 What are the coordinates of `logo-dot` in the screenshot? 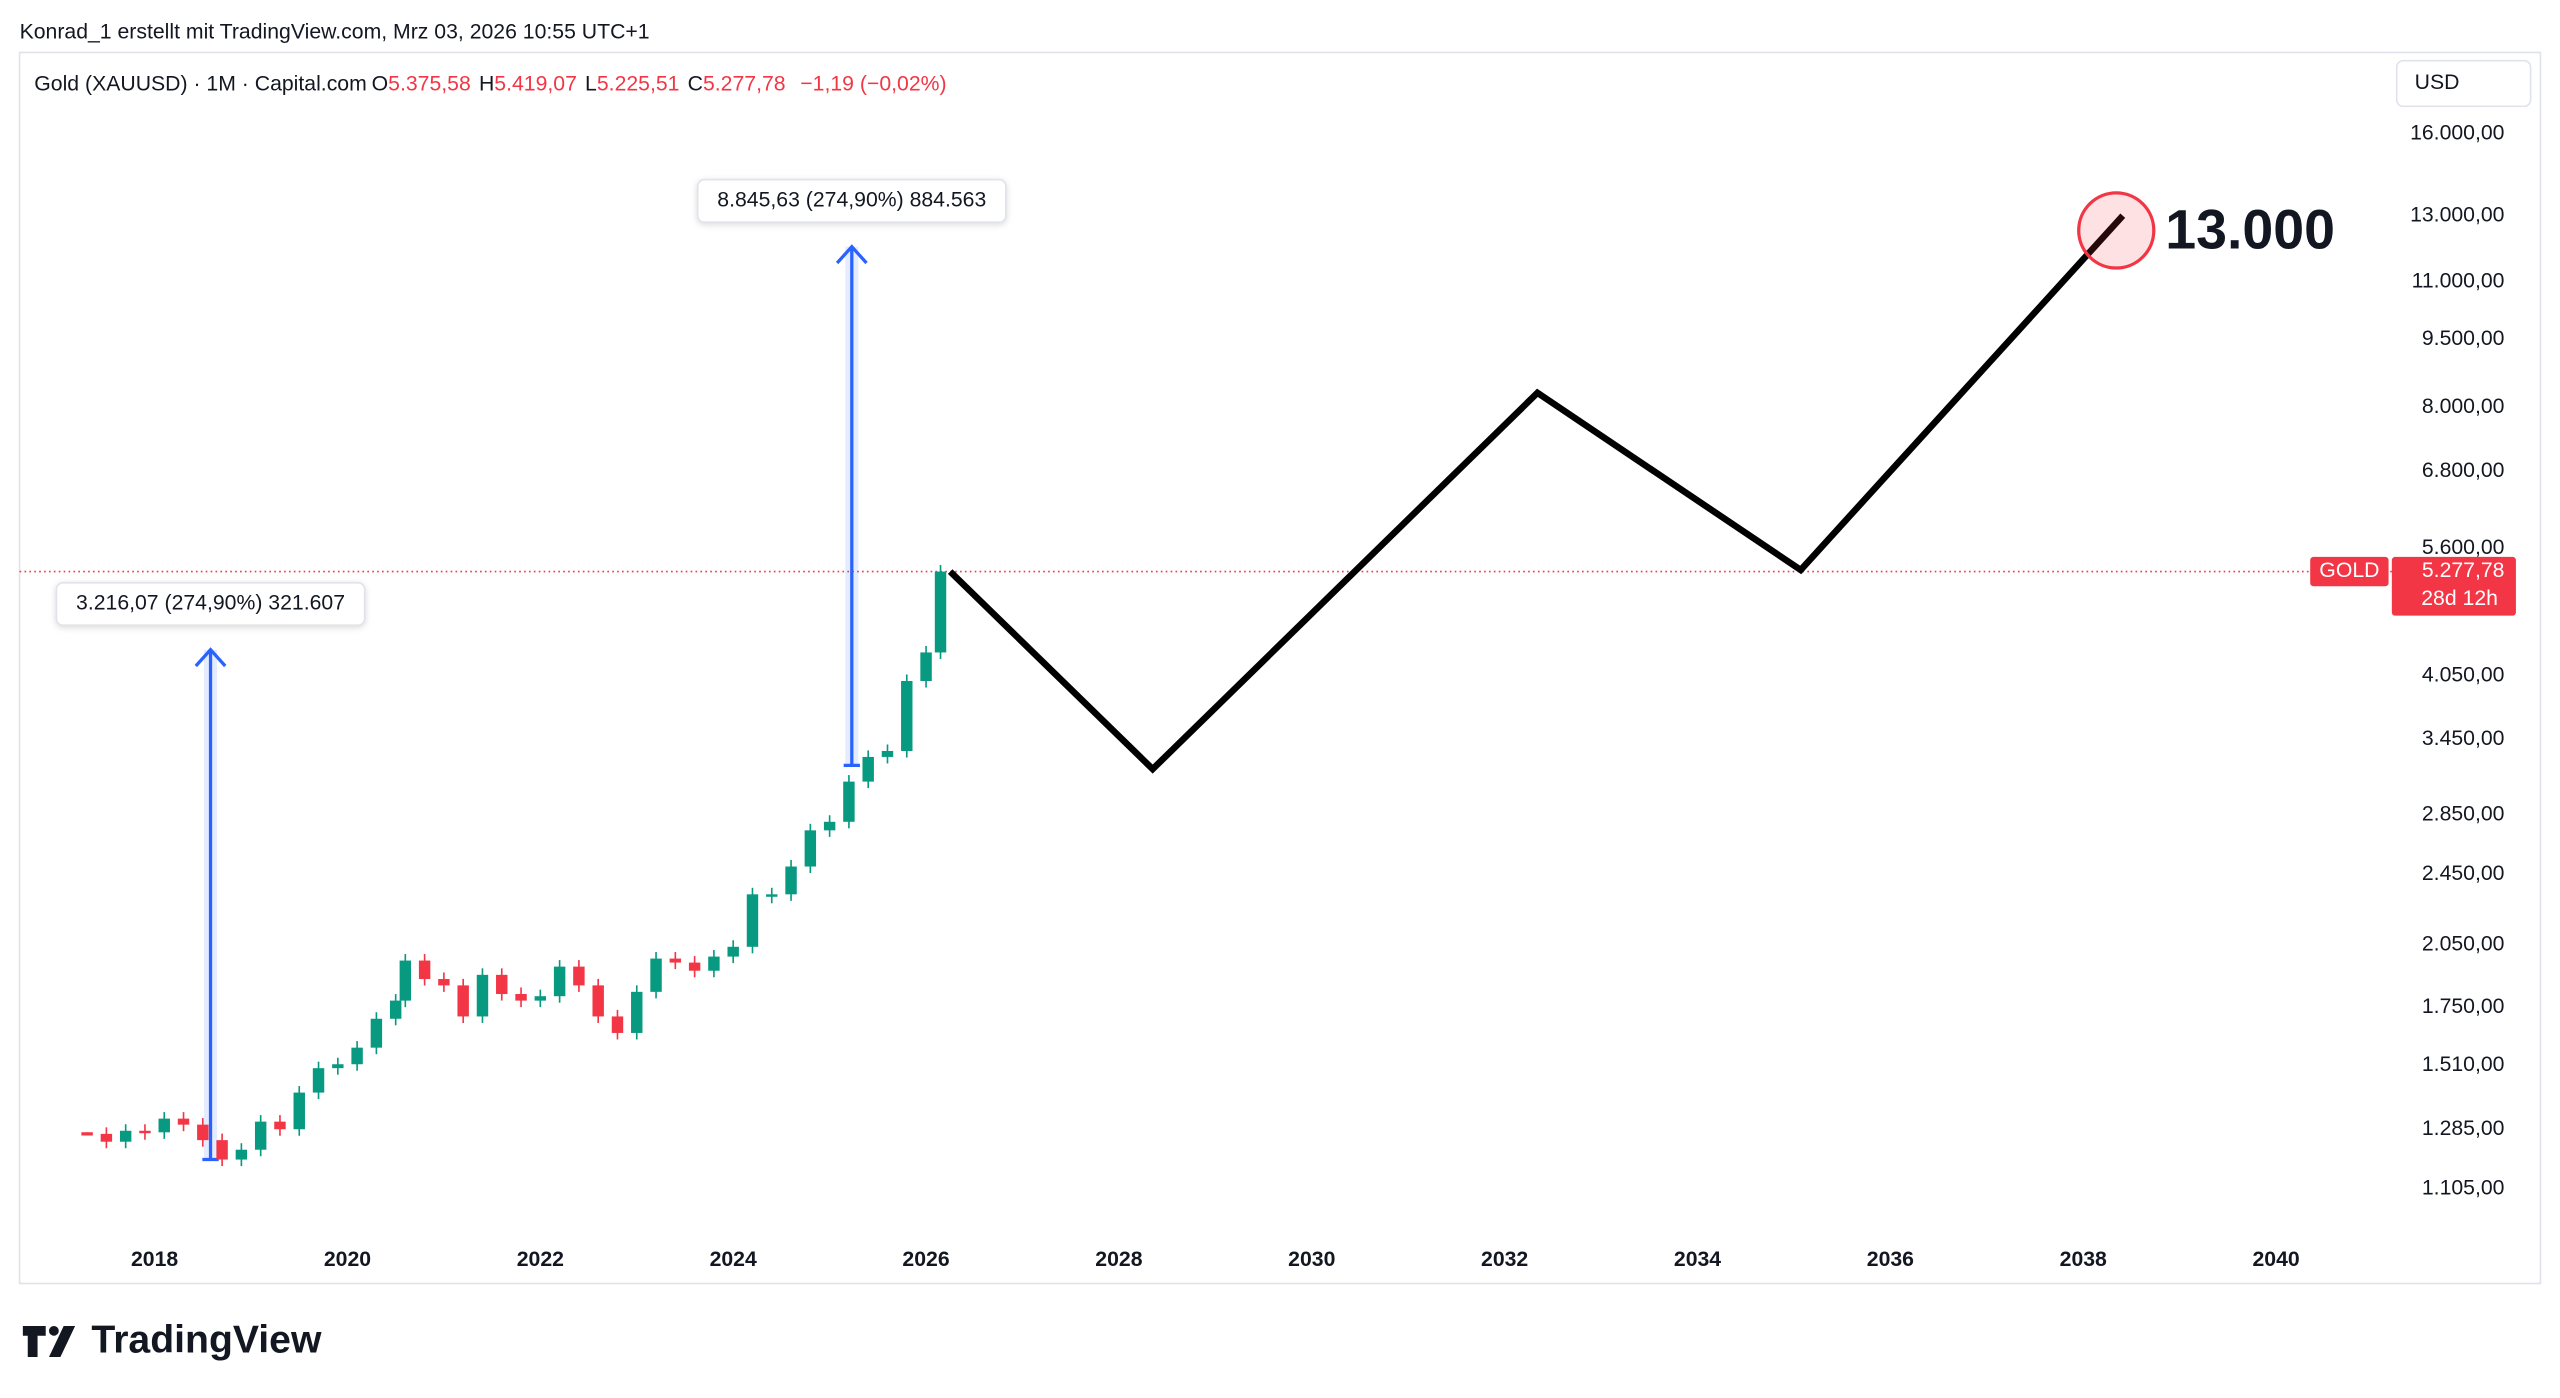 It's located at (53, 1330).